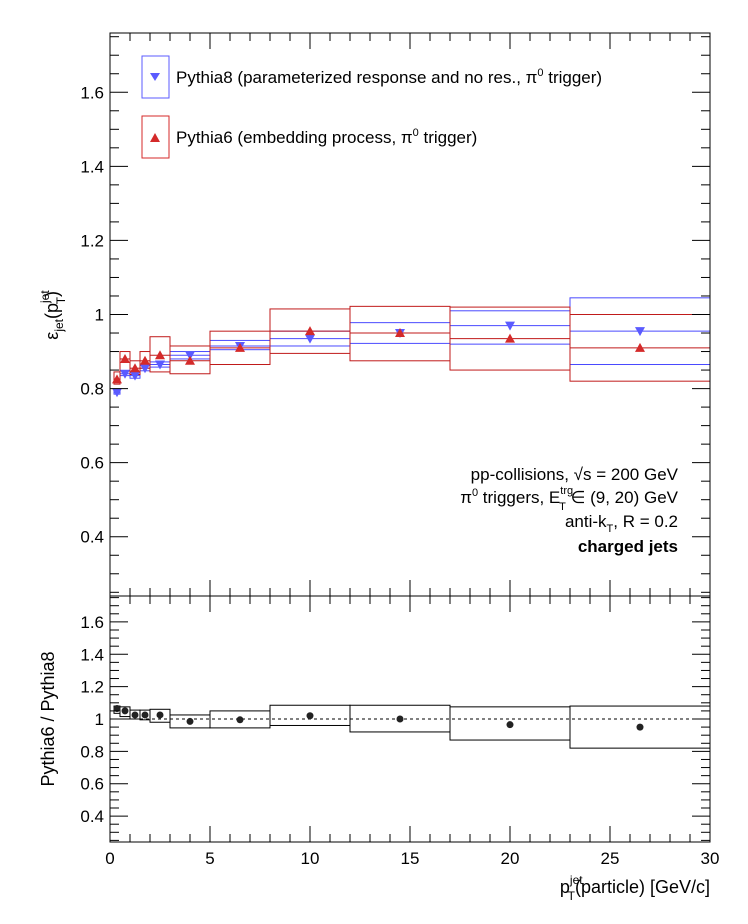 The width and height of the screenshot is (748, 924). Describe the element at coordinates (92, 463) in the screenshot. I see `top-y-tick-label: 0.6` at that location.